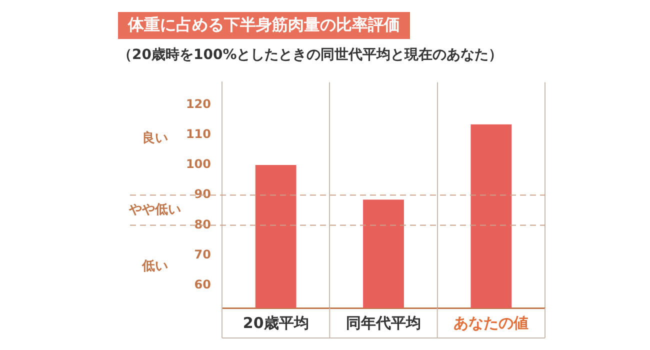 This screenshot has width=650, height=350. What do you see at coordinates (154, 266) in the screenshot?
I see `annotation: 低い` at bounding box center [154, 266].